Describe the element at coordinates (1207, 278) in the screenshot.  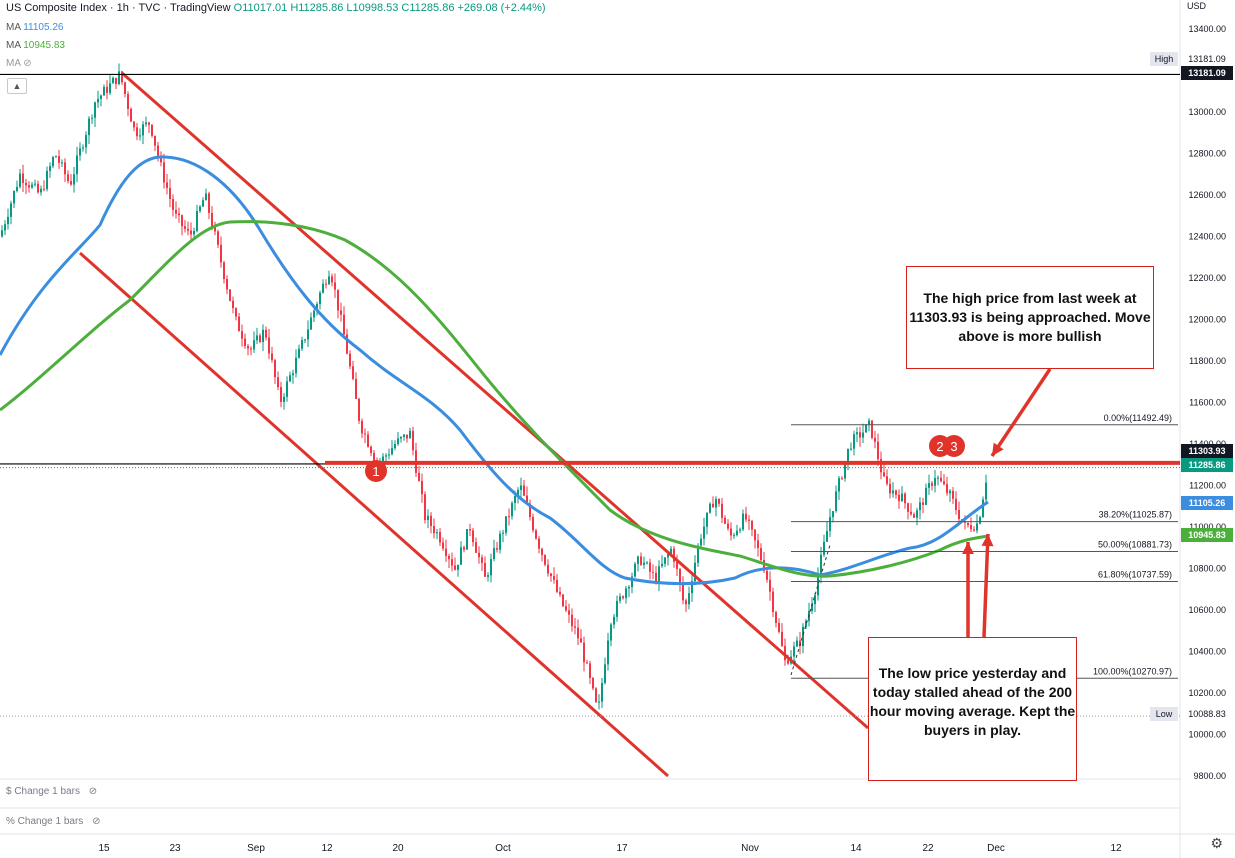
I see `price-tick-label: 12200.00` at that location.